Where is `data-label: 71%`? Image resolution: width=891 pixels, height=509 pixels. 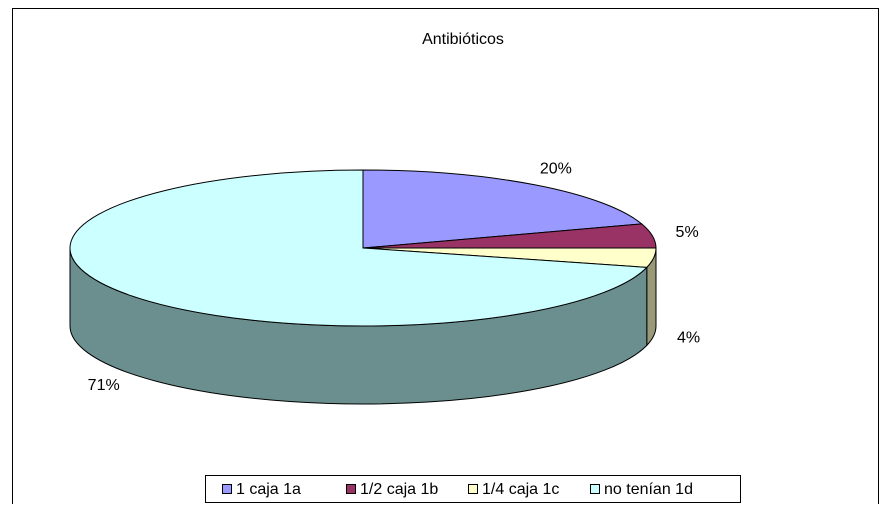 data-label: 71% is located at coordinates (104, 385).